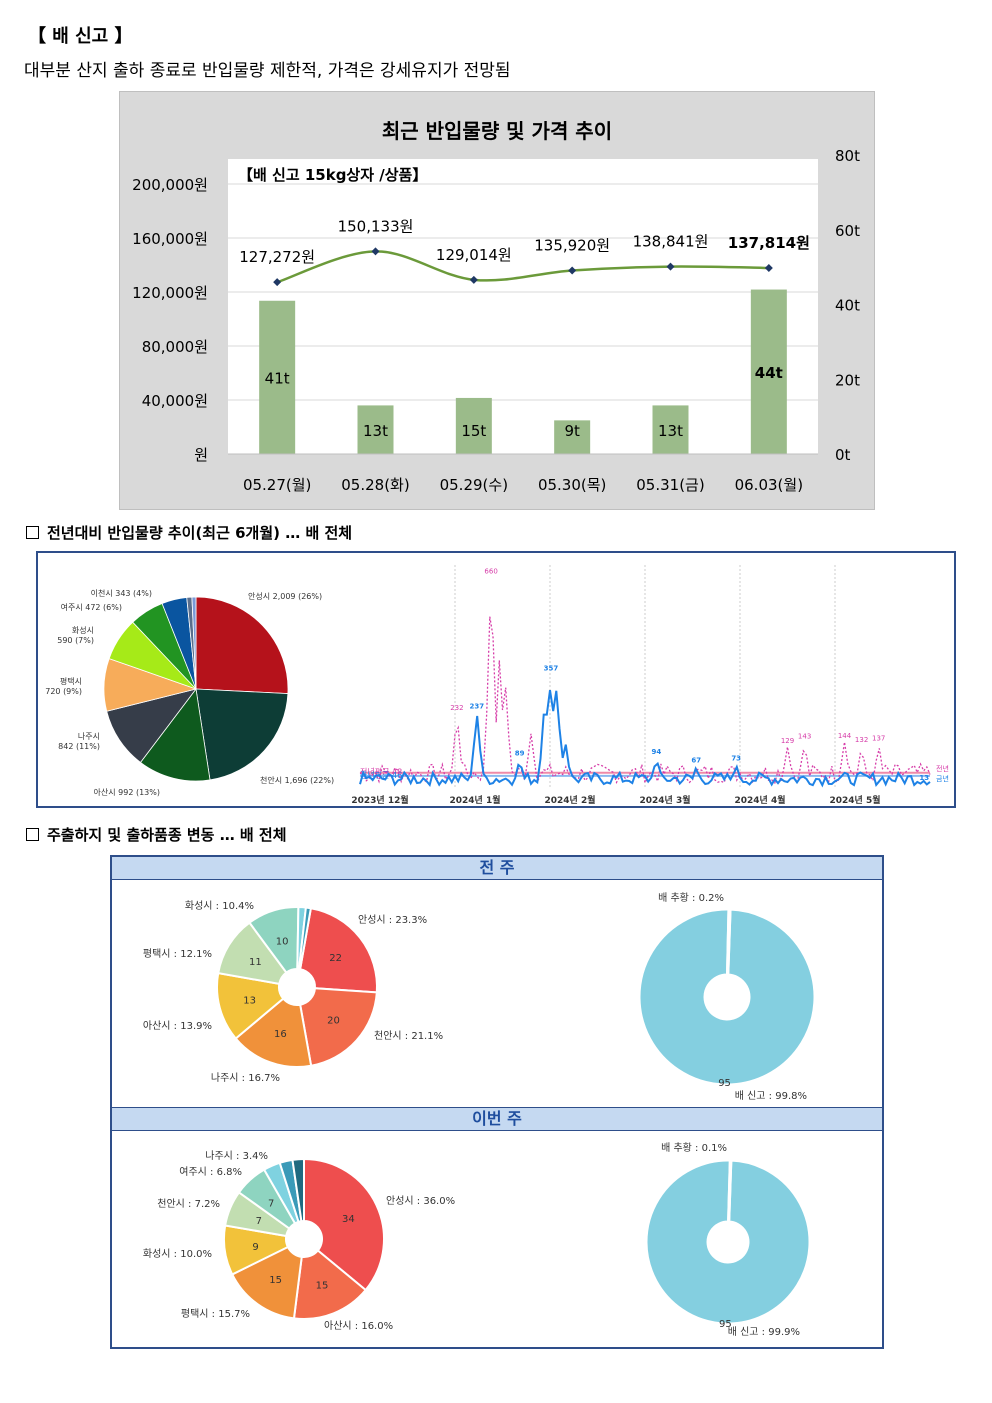 The height and width of the screenshot is (1403, 992). I want to click on slice-value: 7, so click(259, 1221).